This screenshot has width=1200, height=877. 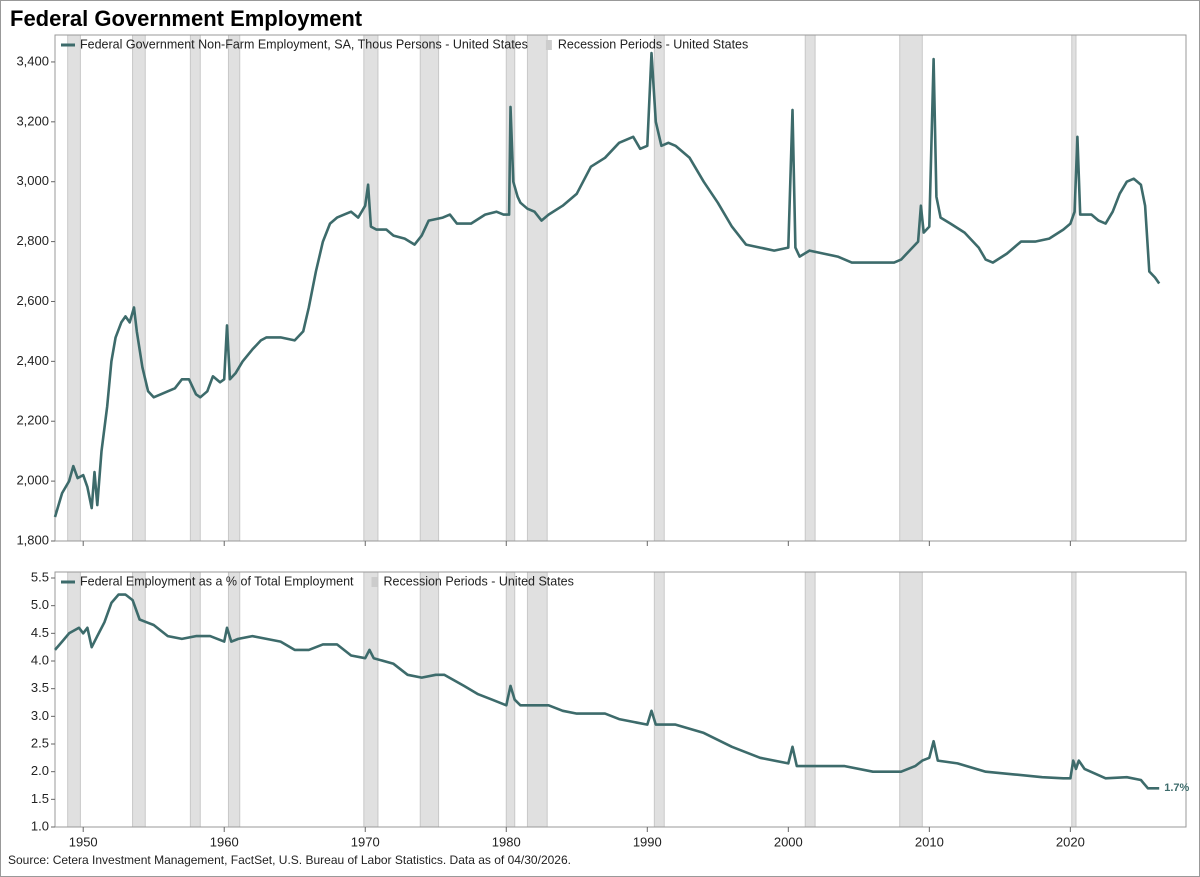 I want to click on y-tick-label: 3,200, so click(x=32, y=120).